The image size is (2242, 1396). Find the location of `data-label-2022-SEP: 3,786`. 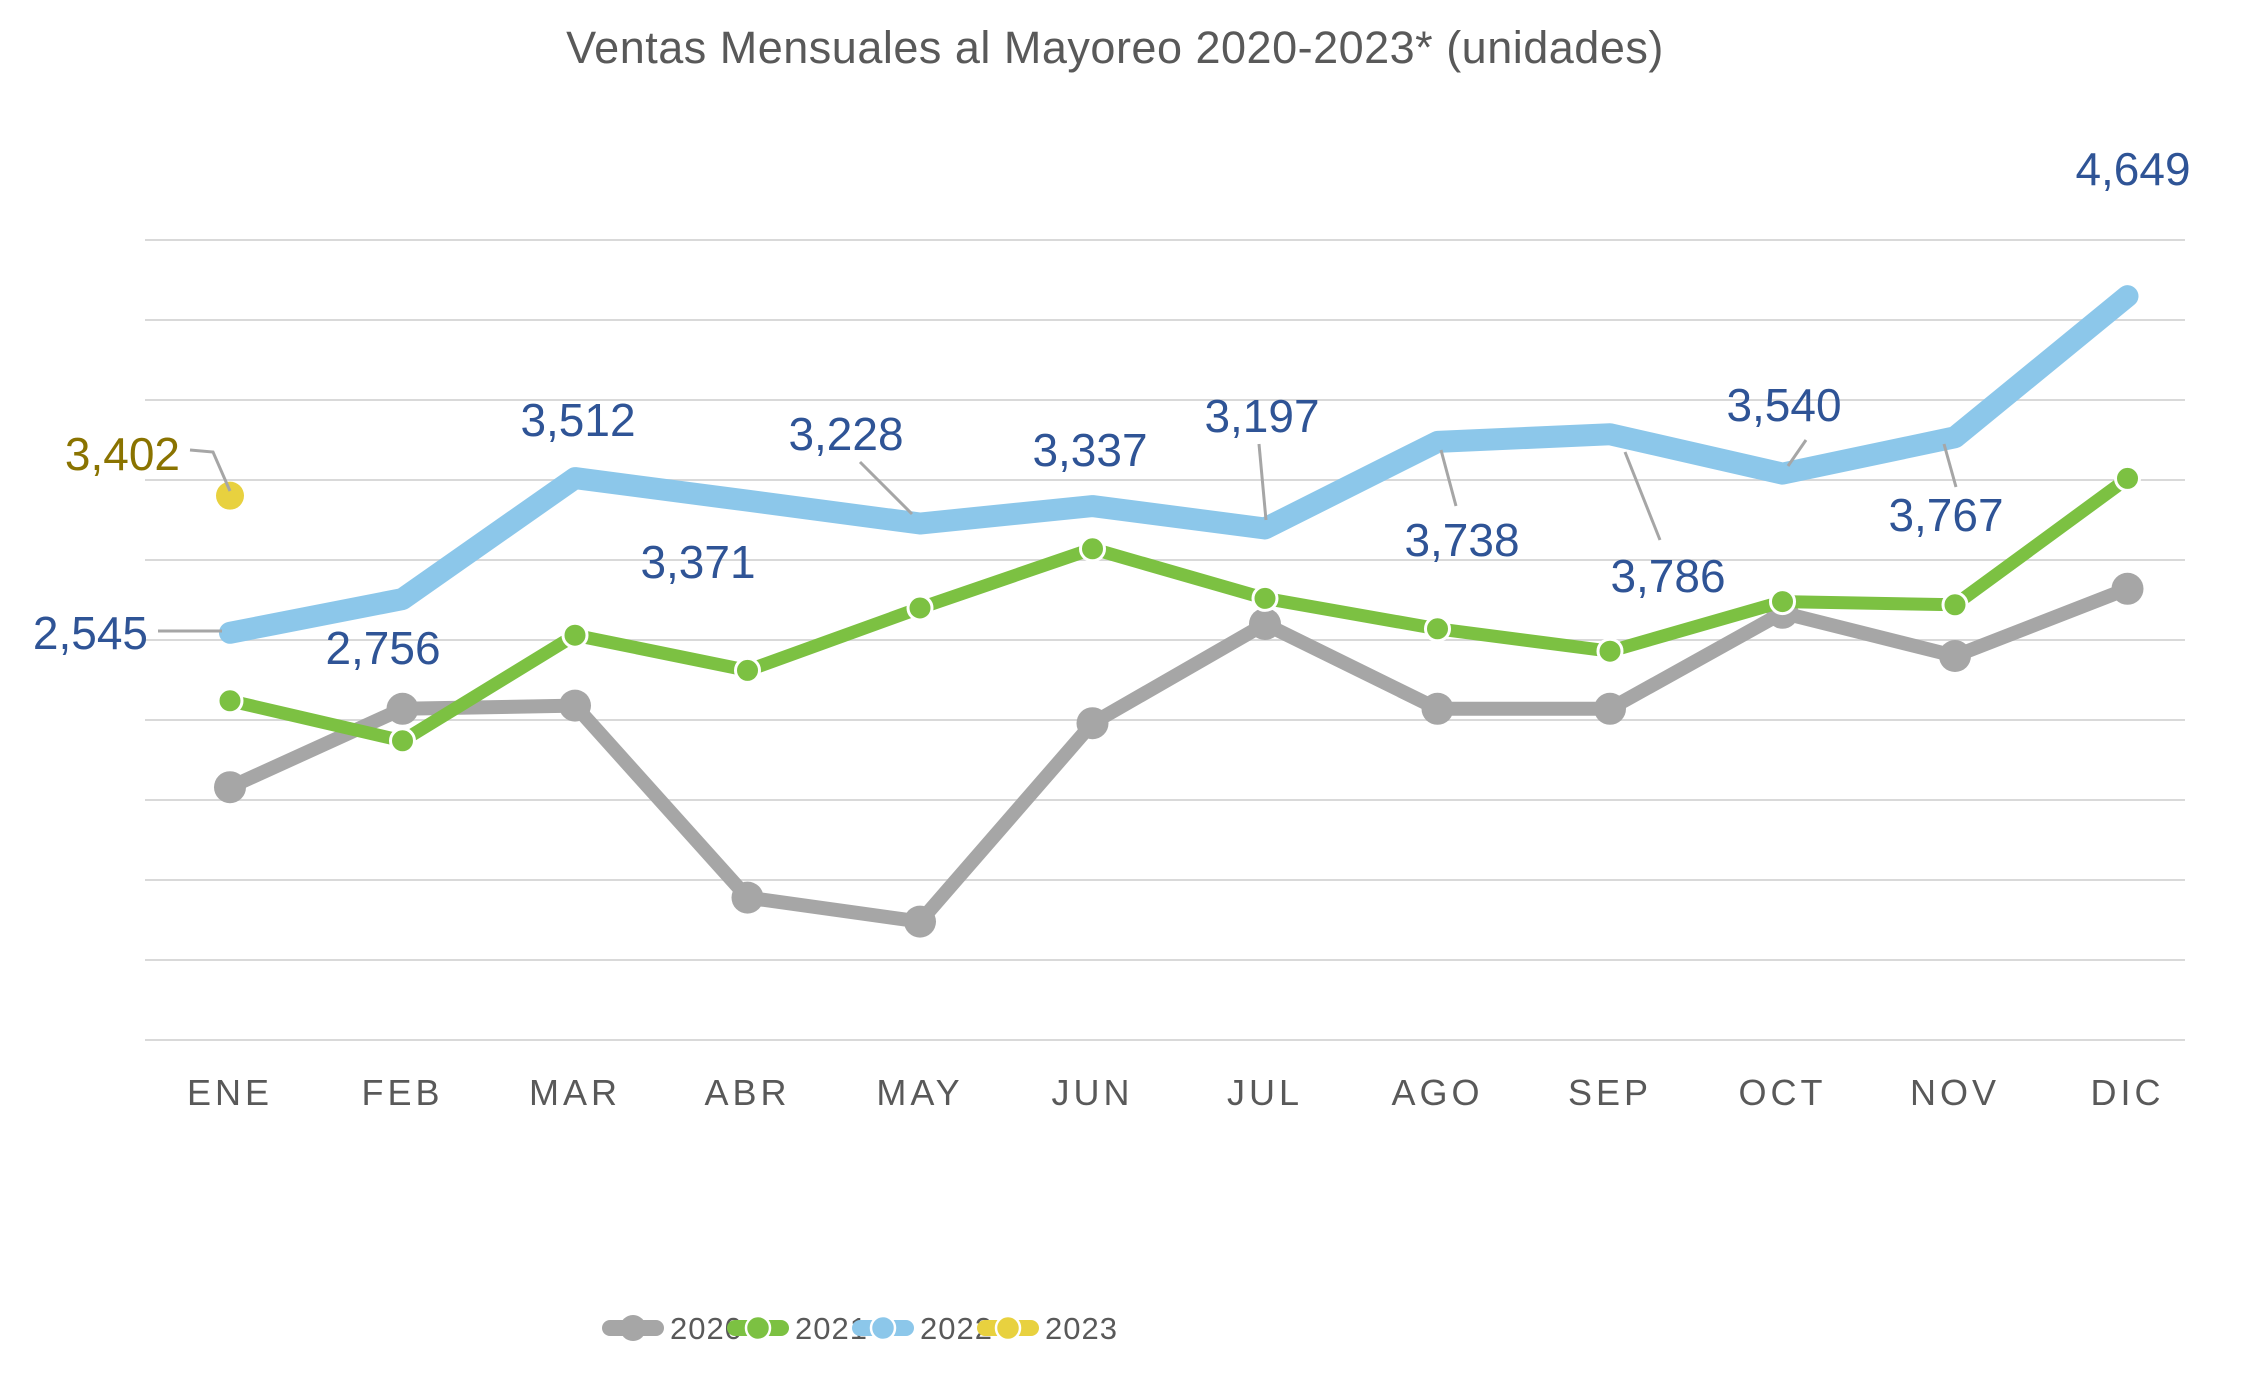

data-label-2022-SEP: 3,786 is located at coordinates (1667, 576).